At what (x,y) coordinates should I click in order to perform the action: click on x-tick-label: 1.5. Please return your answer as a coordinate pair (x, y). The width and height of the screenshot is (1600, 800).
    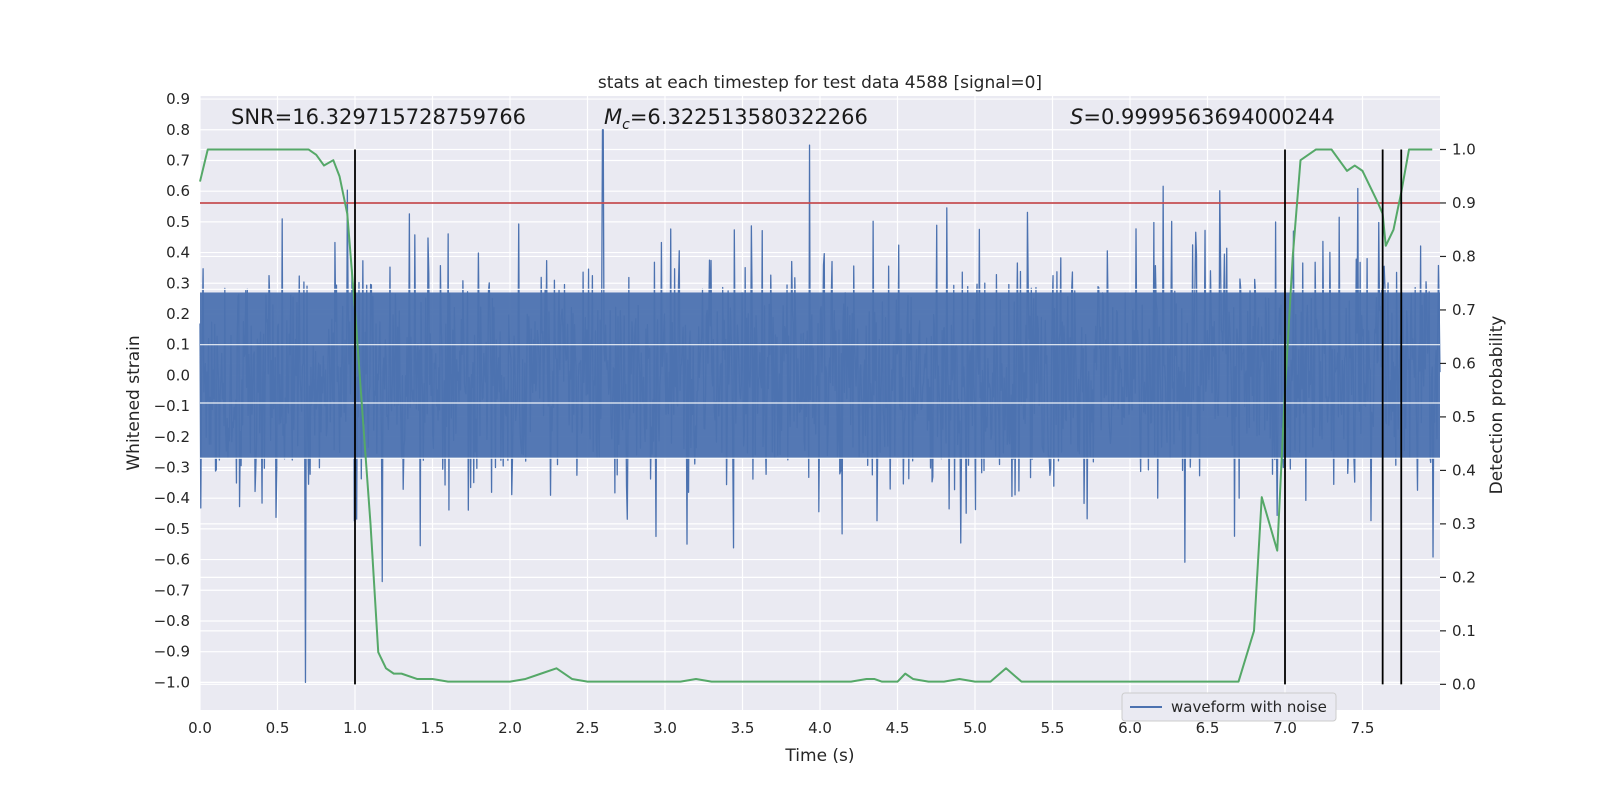
    Looking at the image, I should click on (433, 728).